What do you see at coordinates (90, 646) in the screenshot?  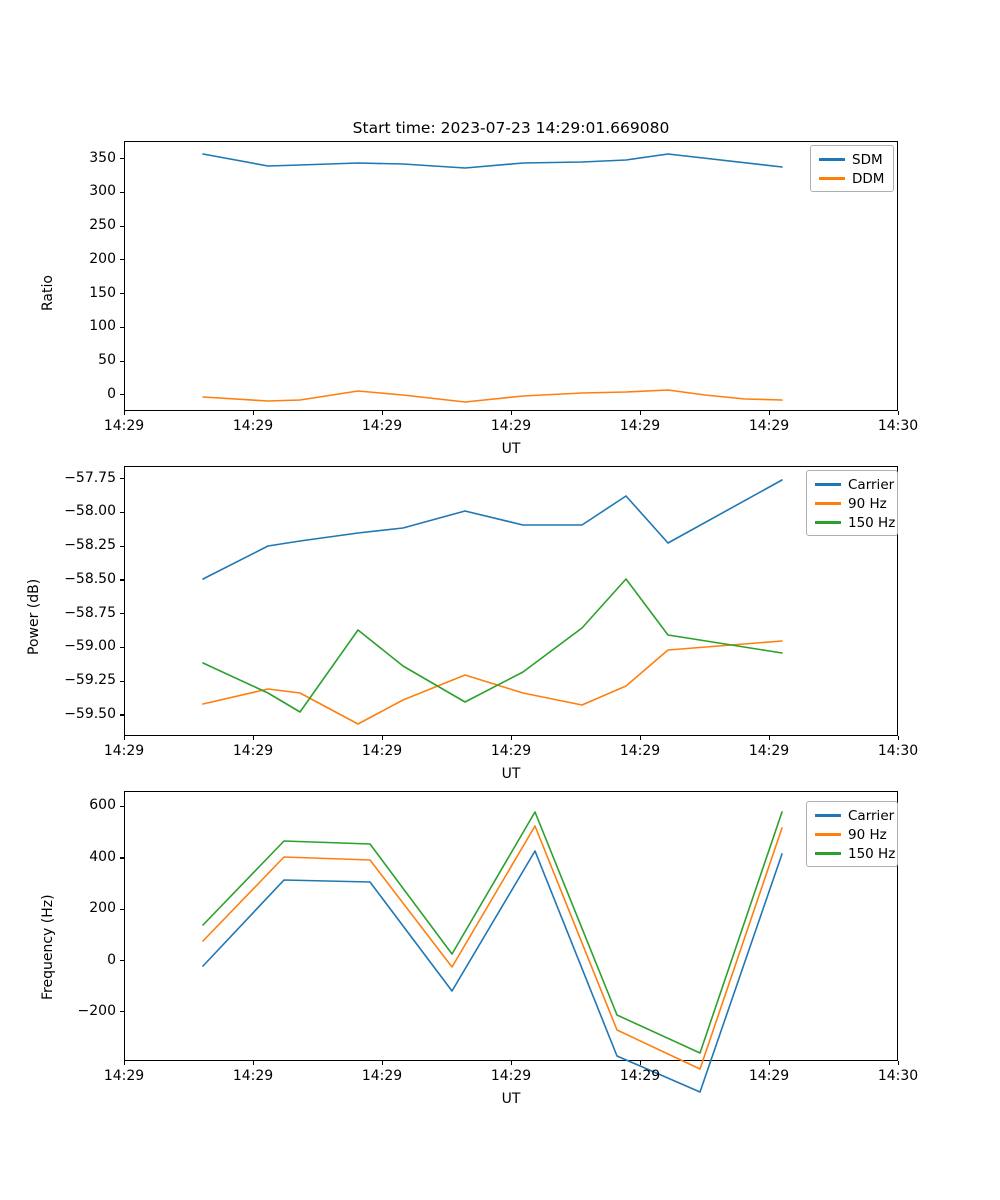 I see `ytick-label-power-5: −59.00` at bounding box center [90, 646].